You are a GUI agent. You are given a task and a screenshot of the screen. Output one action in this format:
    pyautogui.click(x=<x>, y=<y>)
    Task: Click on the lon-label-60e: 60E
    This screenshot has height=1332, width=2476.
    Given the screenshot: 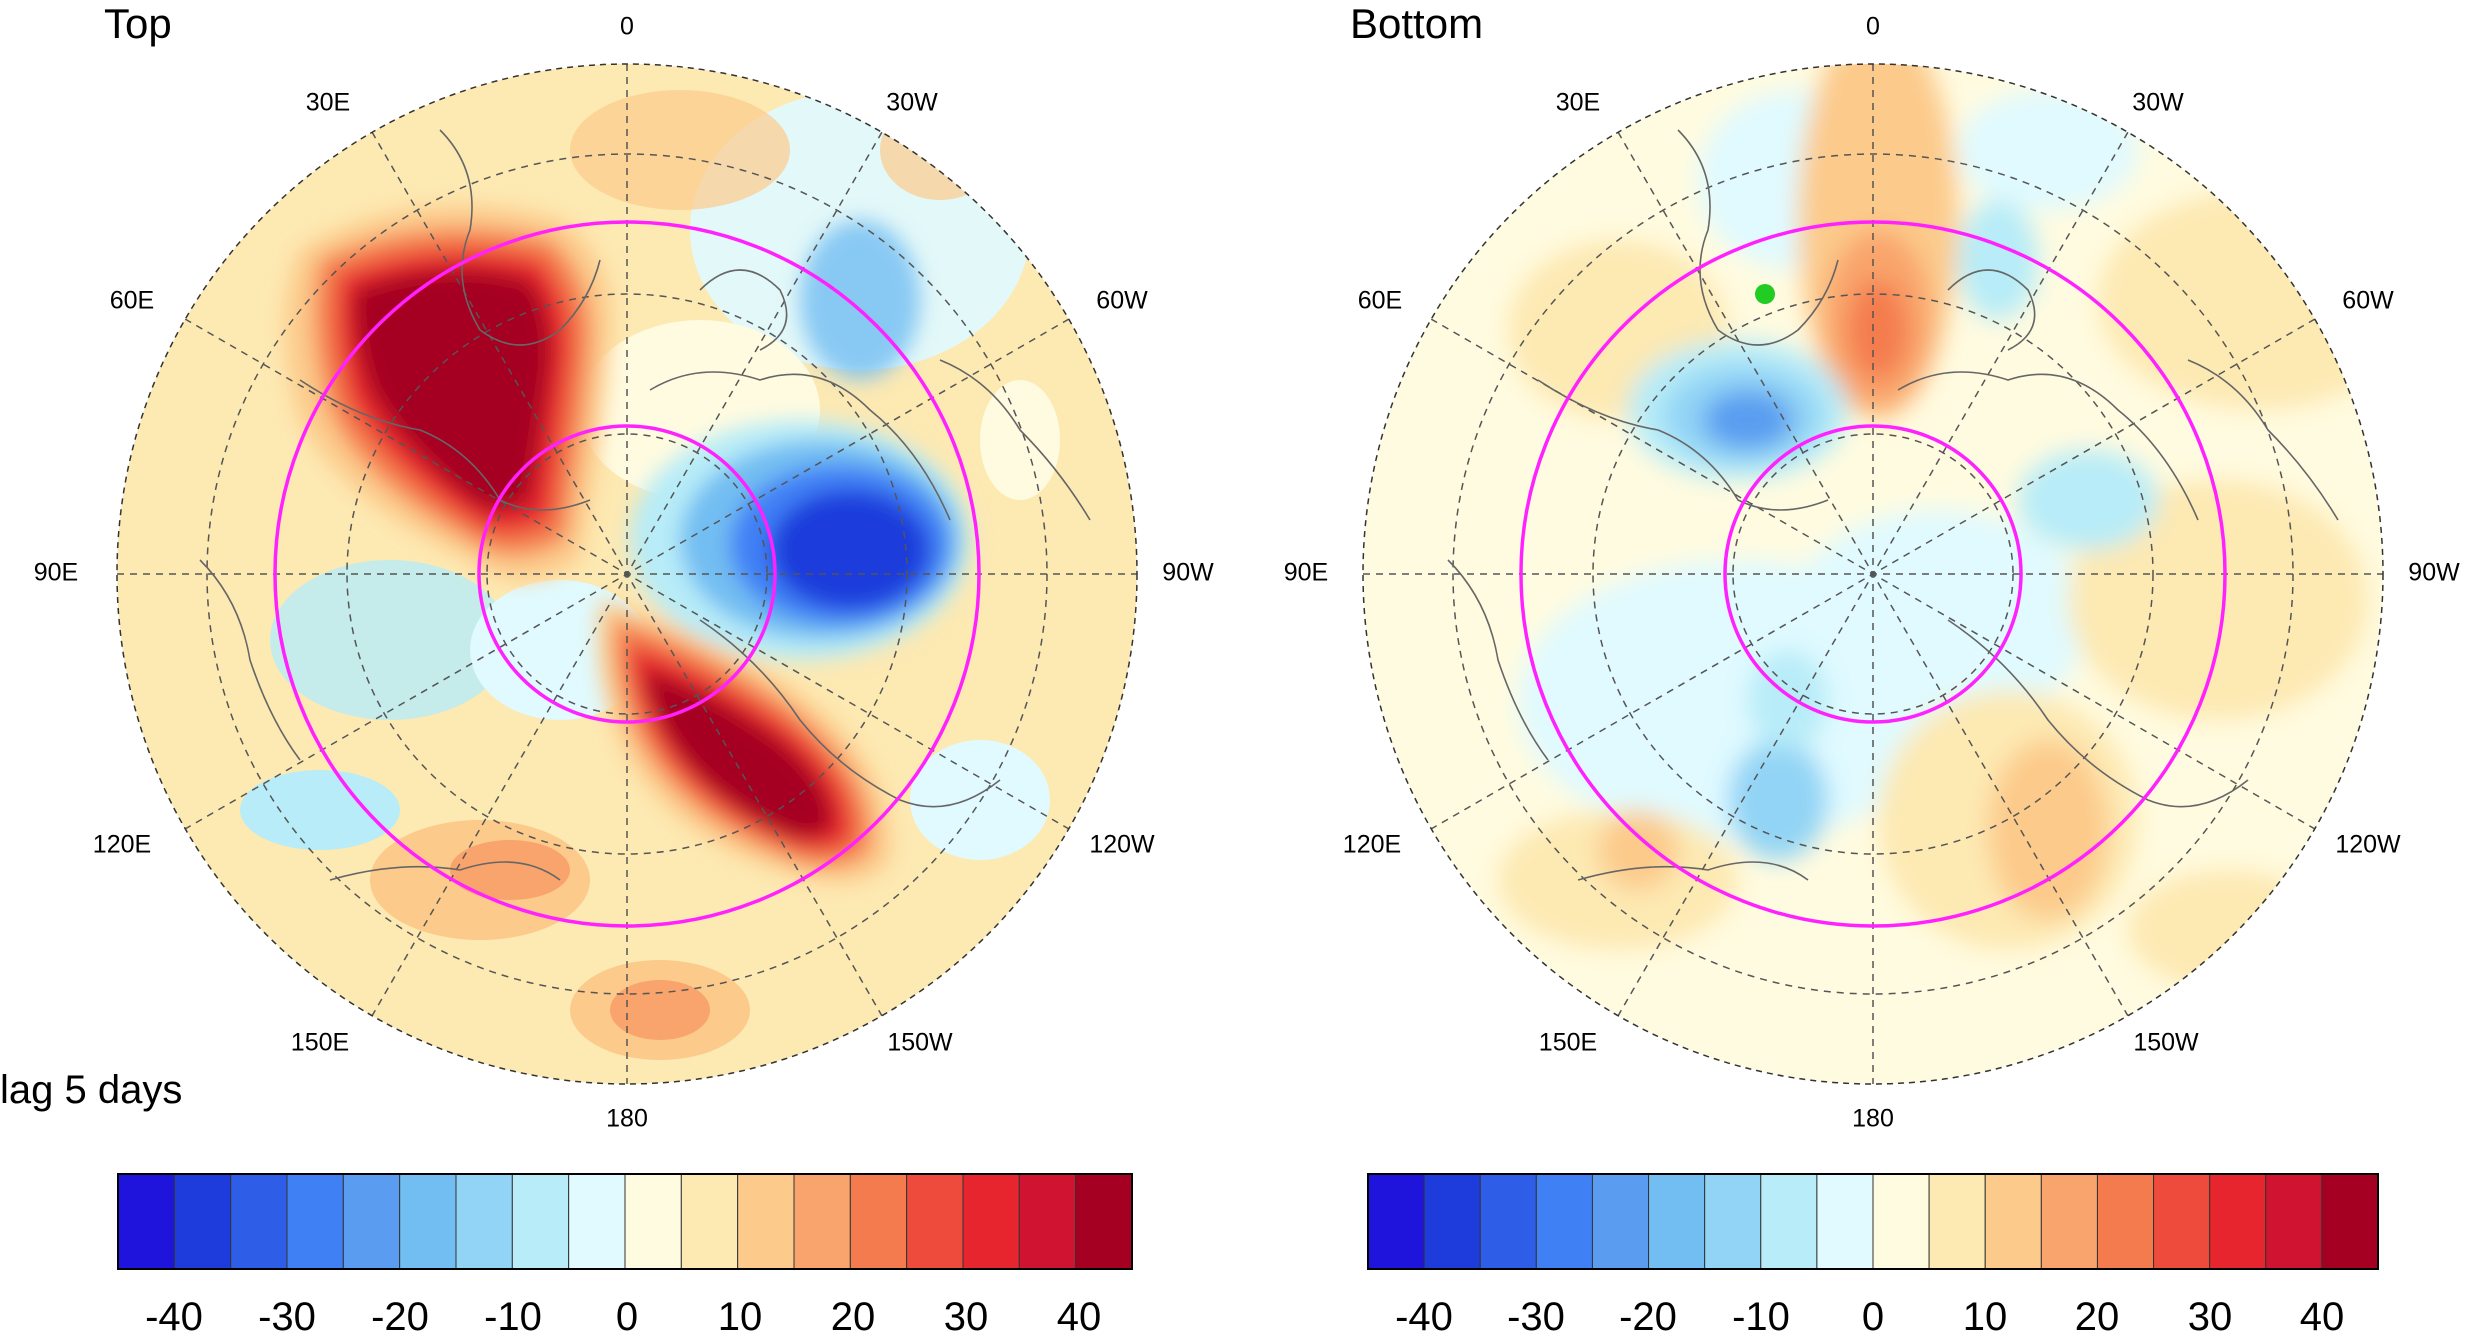 What is the action you would take?
    pyautogui.click(x=1380, y=301)
    